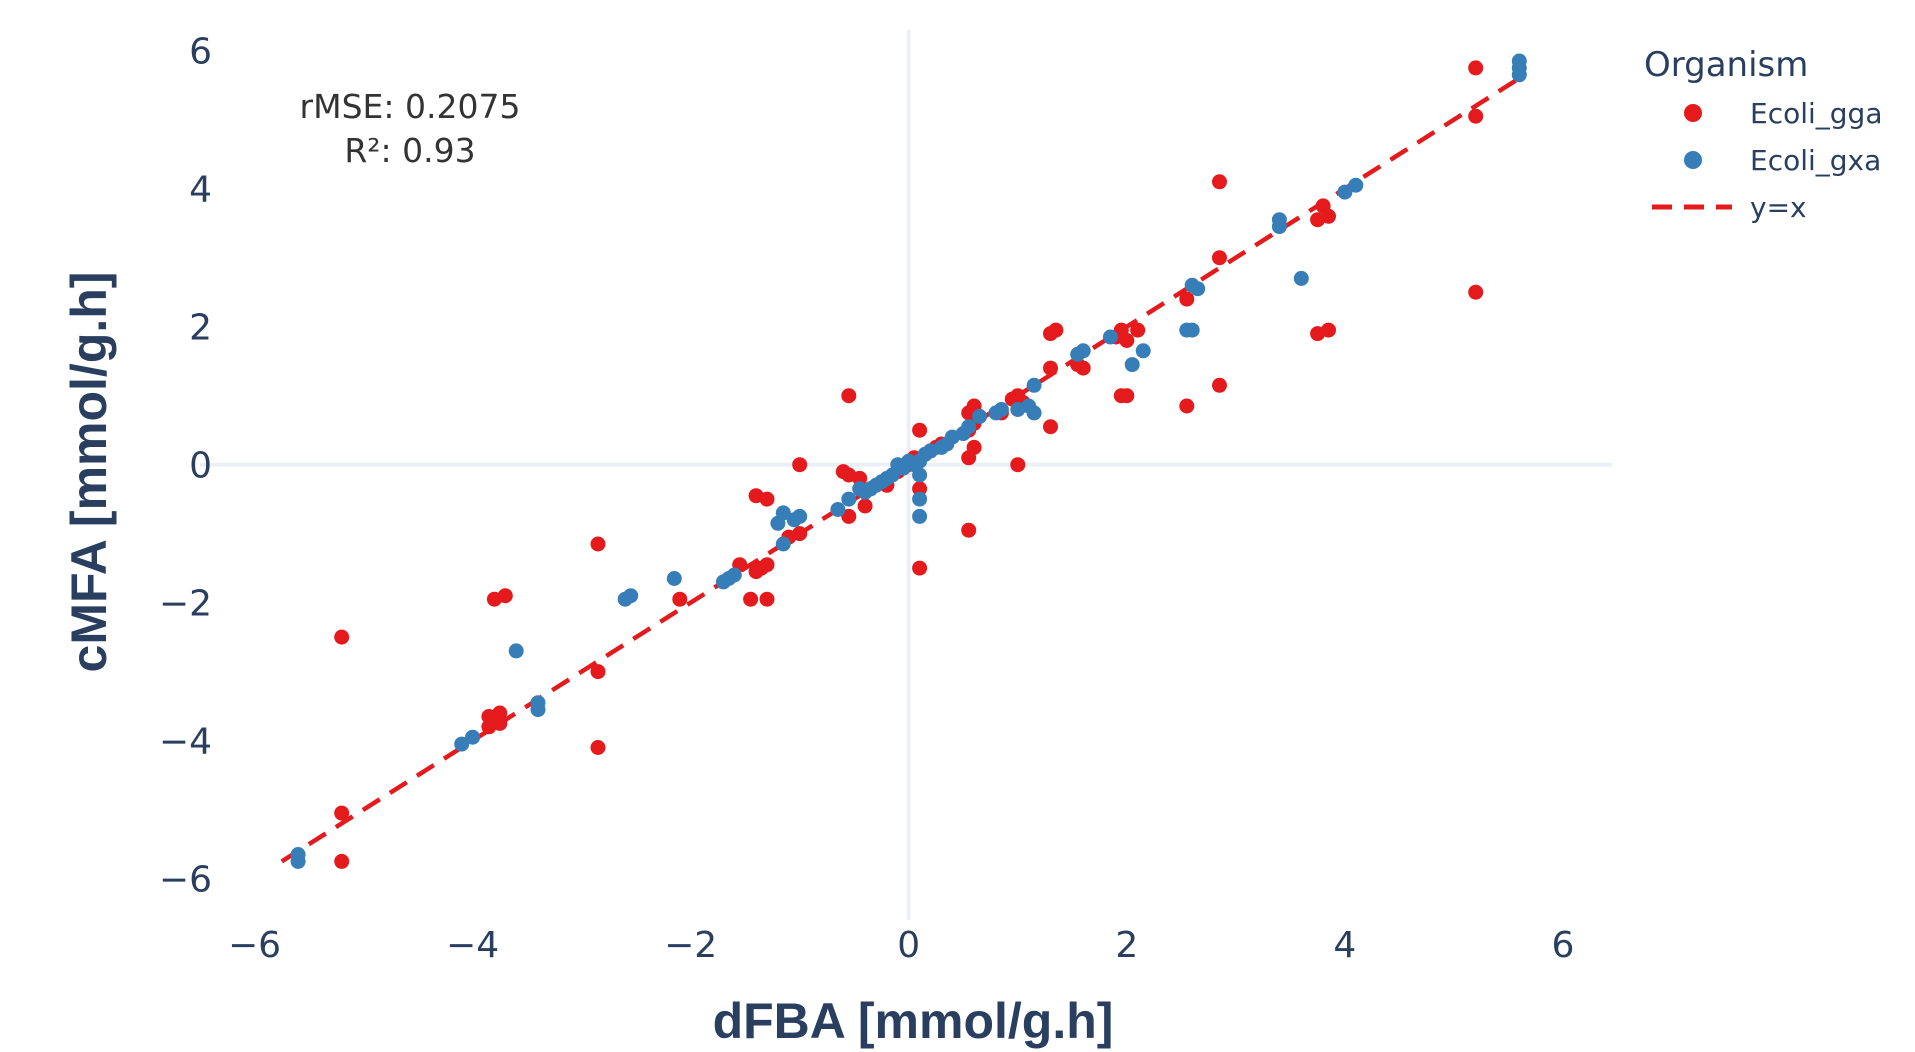 Image resolution: width=1915 pixels, height=1052 pixels. I want to click on legend-label-ecoli-gga: Ecoli_gga, so click(1816, 113).